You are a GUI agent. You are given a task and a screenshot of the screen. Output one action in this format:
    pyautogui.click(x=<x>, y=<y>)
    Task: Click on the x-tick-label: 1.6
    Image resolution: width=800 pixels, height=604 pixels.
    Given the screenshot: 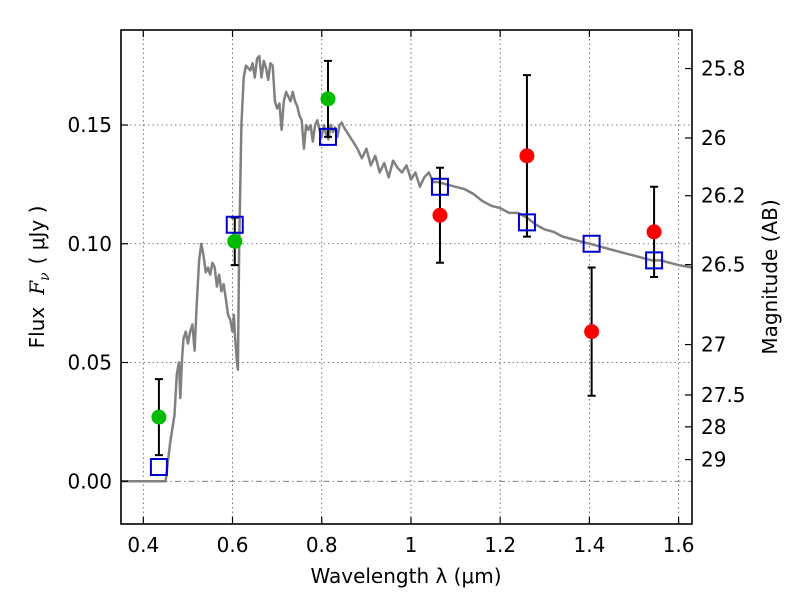 What is the action you would take?
    pyautogui.click(x=679, y=545)
    